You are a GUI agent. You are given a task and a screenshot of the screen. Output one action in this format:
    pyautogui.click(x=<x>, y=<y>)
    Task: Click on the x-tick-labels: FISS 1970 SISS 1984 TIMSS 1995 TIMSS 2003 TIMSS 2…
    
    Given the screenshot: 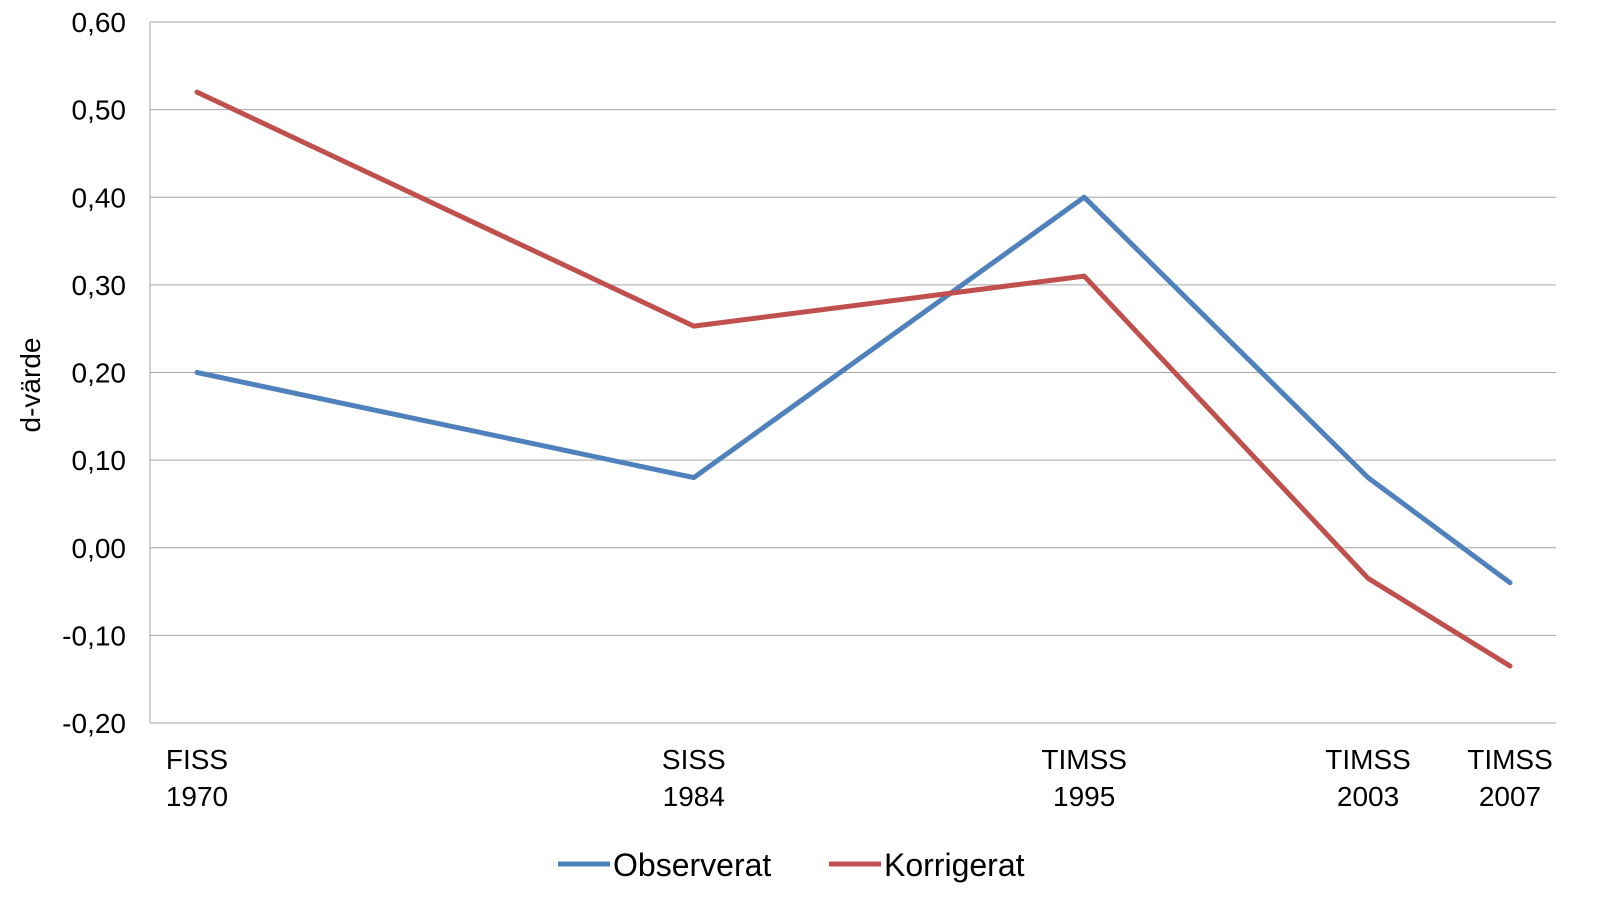 What is the action you would take?
    pyautogui.click(x=859, y=778)
    